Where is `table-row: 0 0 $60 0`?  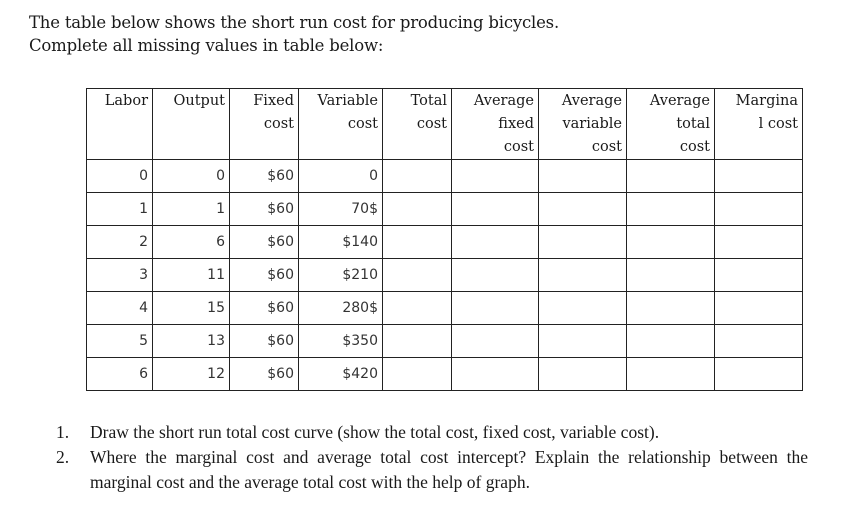
table-row: 0 0 $60 0 is located at coordinates (444, 176).